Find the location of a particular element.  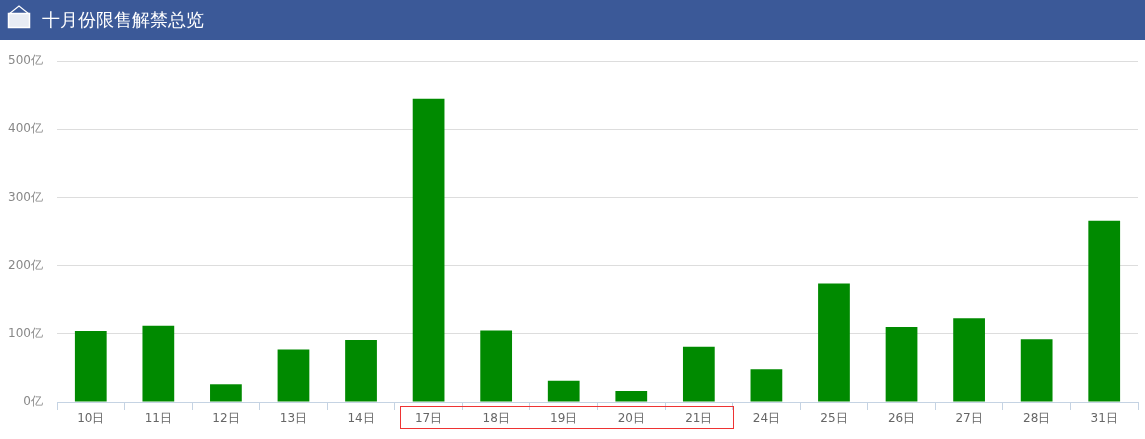

y-tick-label: 400亿 is located at coordinates (25, 128).